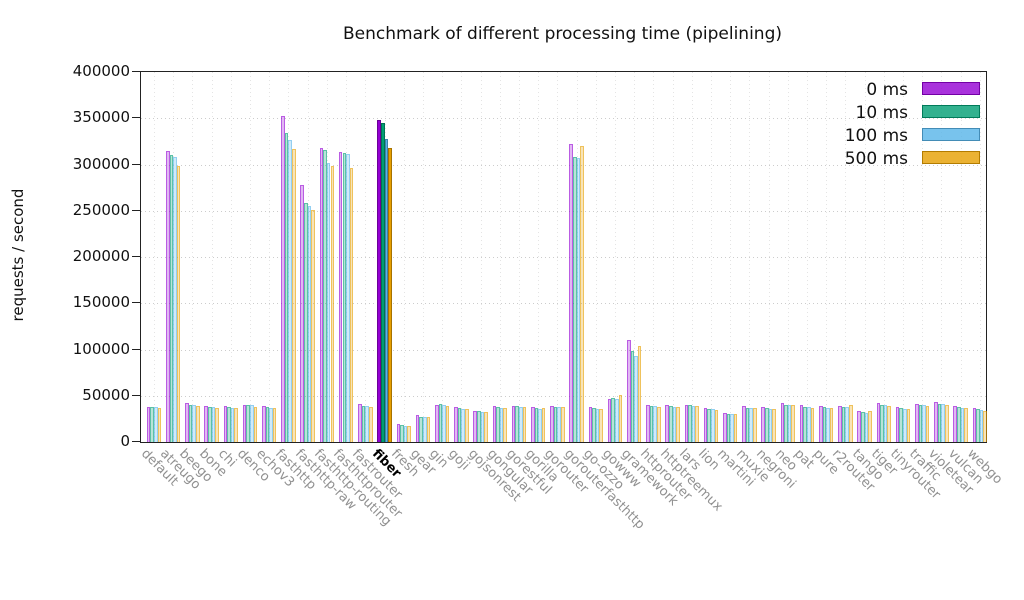 The image size is (1024, 600). Describe the element at coordinates (751, 424) in the screenshot. I see `bar-muxie-100ms` at that location.